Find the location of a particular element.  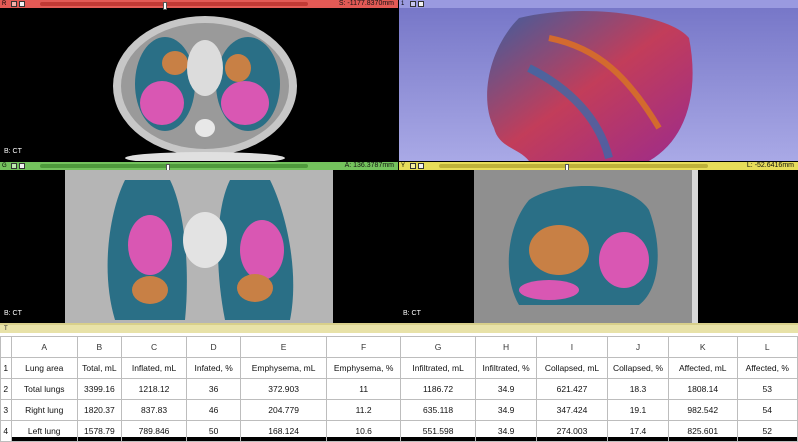

slider-handle is located at coordinates (165, 6).